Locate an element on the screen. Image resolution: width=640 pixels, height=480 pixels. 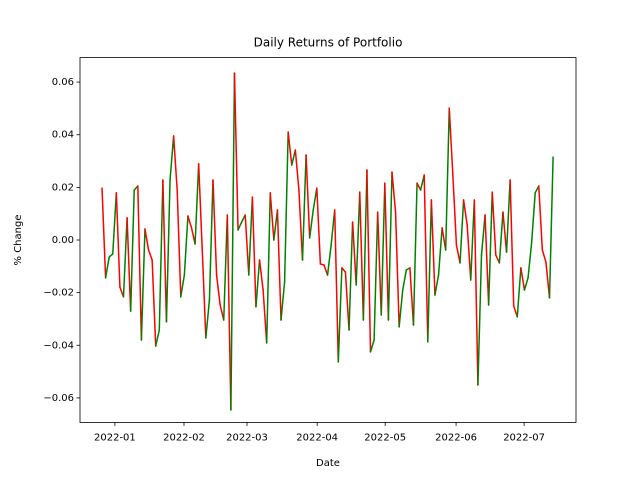
y-tick-label: −0.02 is located at coordinates (58, 293).